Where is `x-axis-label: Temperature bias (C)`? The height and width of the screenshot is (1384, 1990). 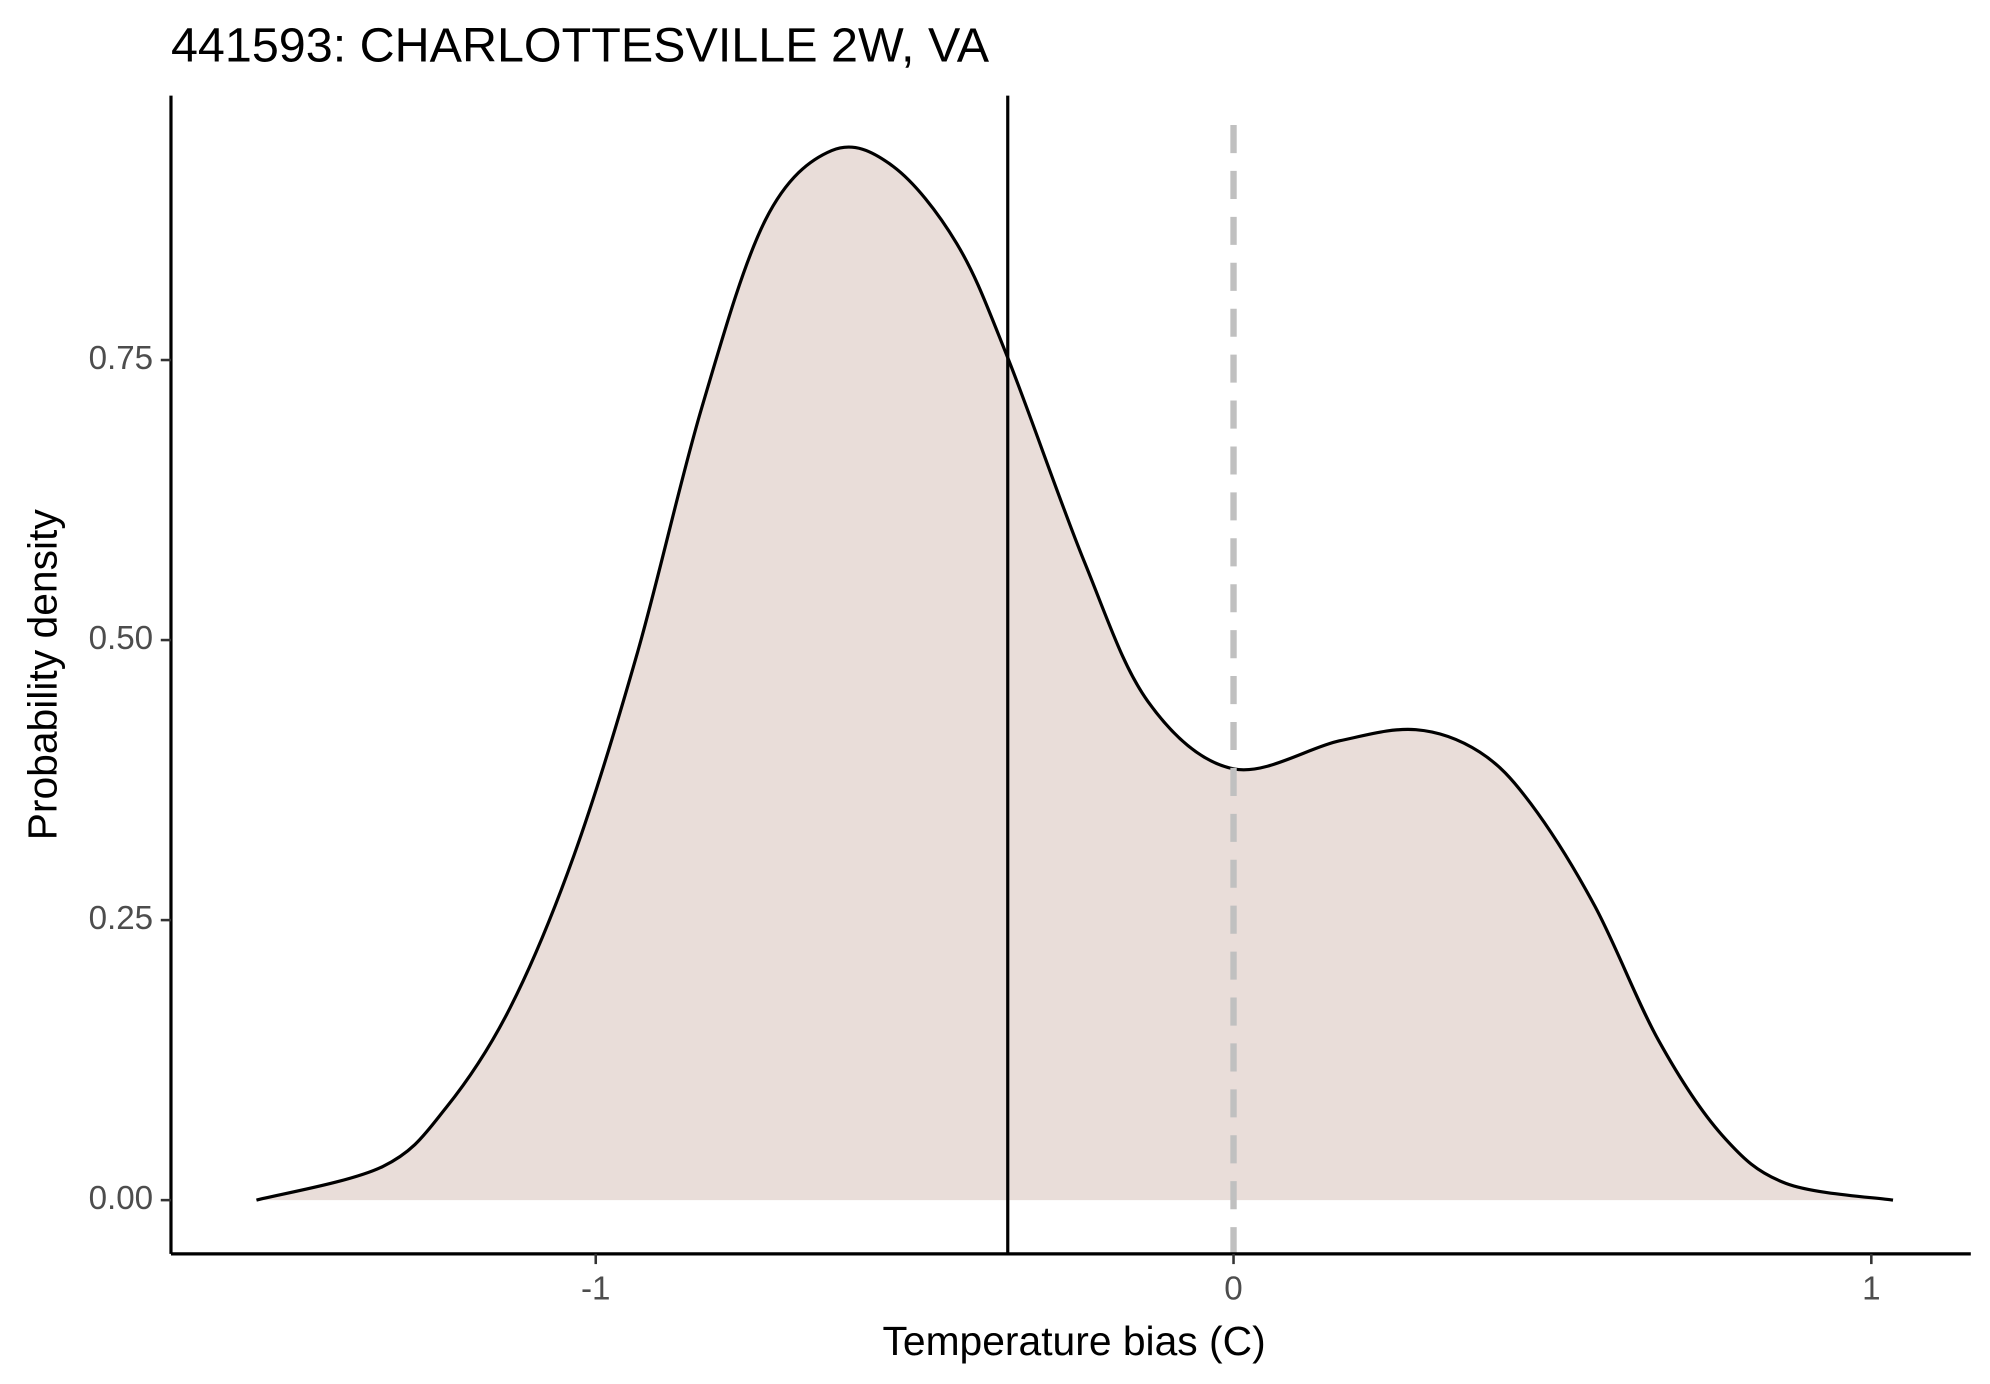
x-axis-label: Temperature bias (C) is located at coordinates (1073, 1341).